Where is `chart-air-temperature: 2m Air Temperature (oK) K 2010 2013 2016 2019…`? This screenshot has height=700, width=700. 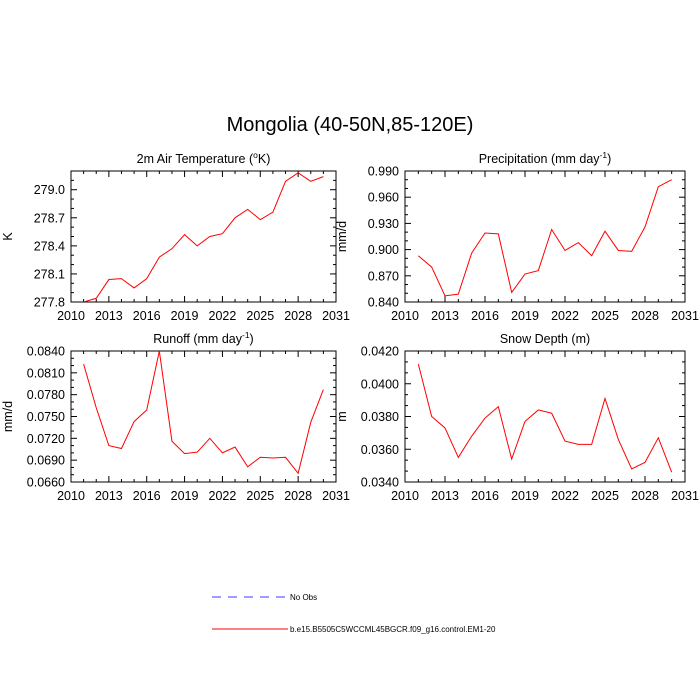 chart-air-temperature: 2m Air Temperature (oK) K 2010 2013 2016 2019… is located at coordinates (175, 236).